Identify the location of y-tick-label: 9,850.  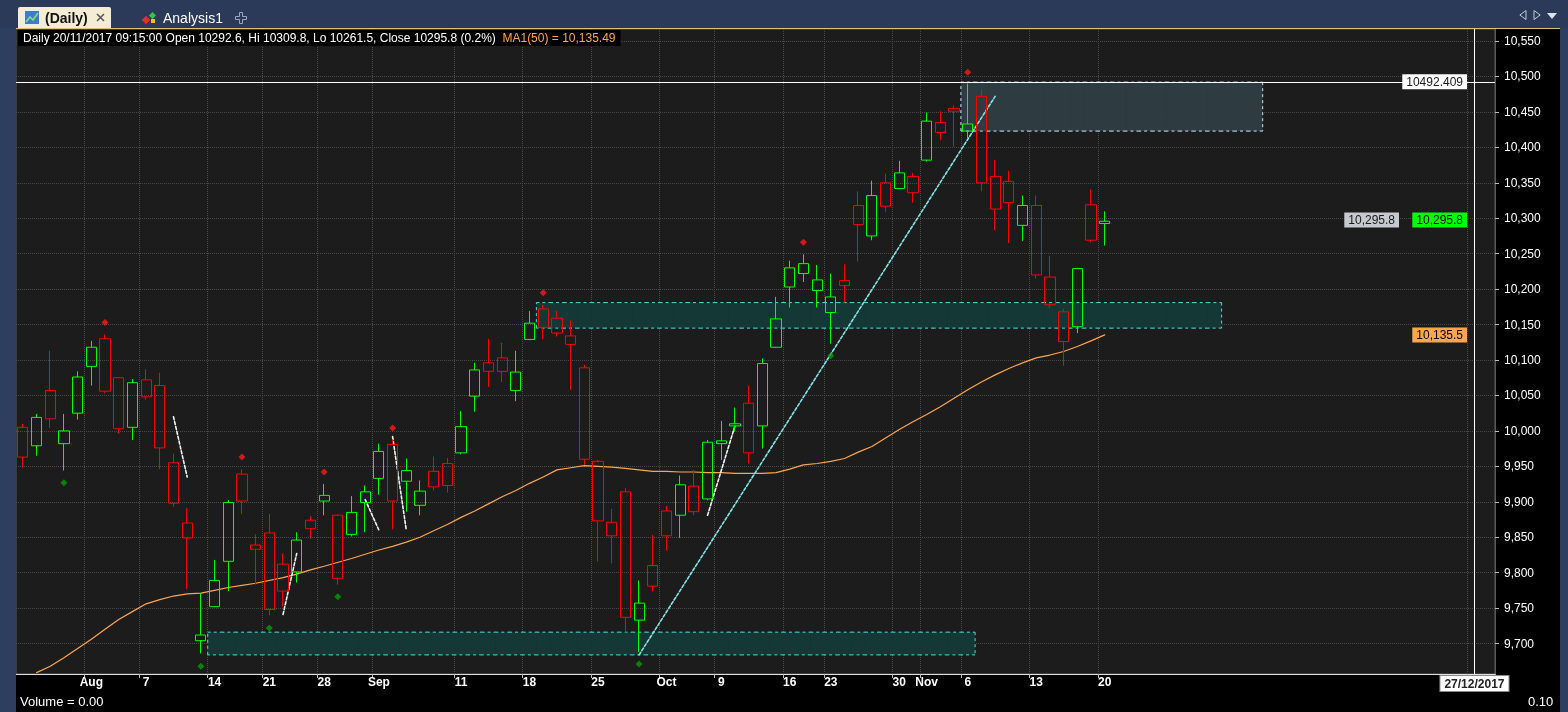
(1519, 537).